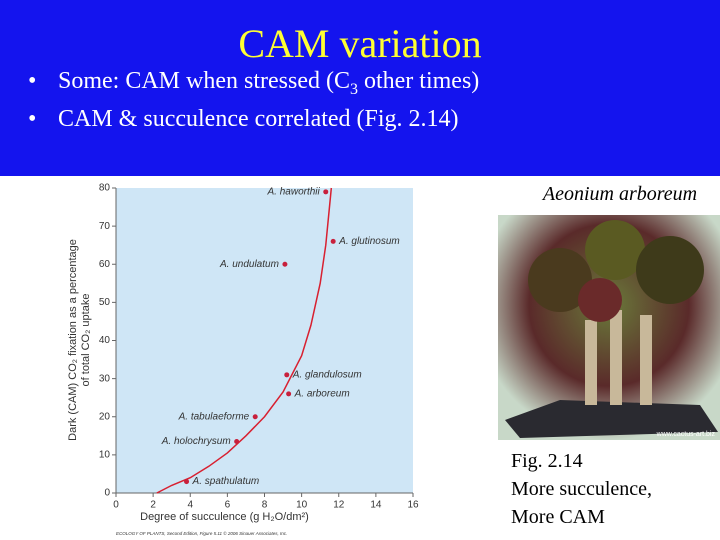 The height and width of the screenshot is (540, 720). Describe the element at coordinates (105, 264) in the screenshot. I see `y-tick-label: 60` at that location.